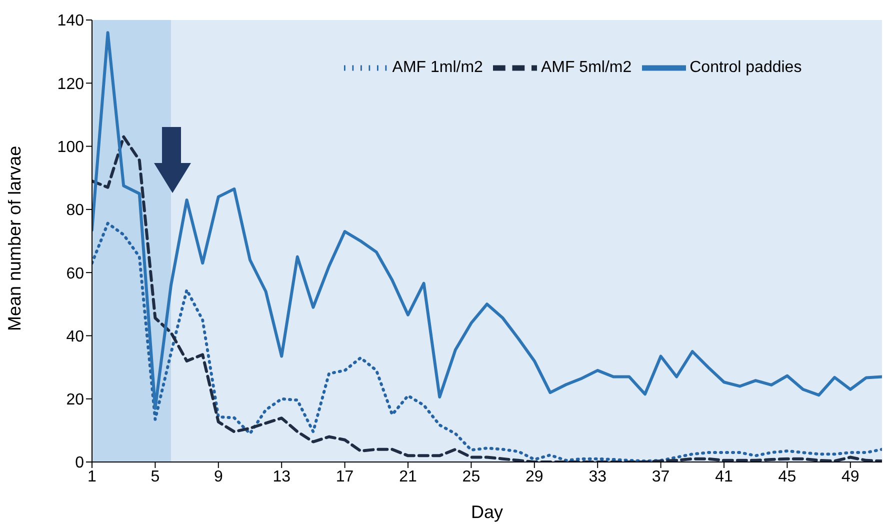  I want to click on y-tick-label: 140, so click(70, 21).